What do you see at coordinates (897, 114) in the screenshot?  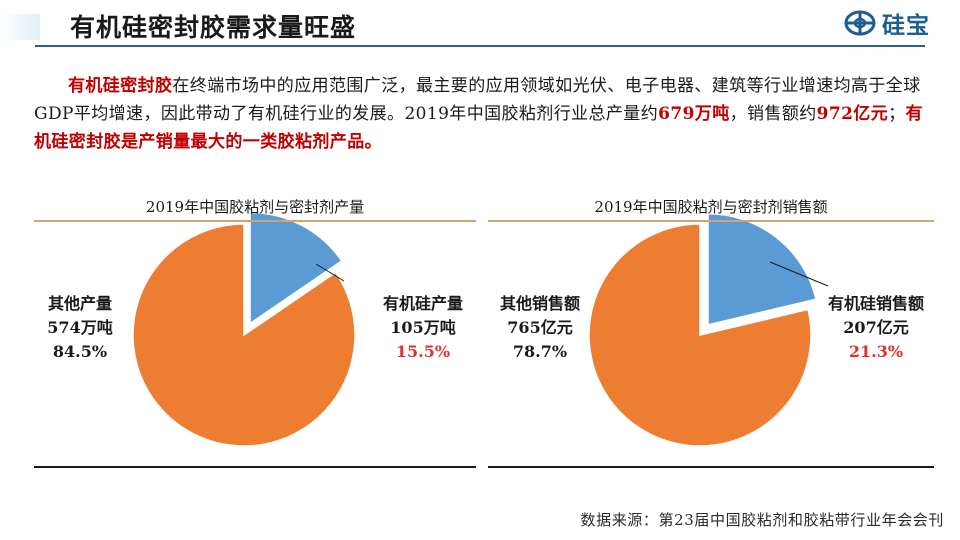 I see `intro-text-sep: ；` at bounding box center [897, 114].